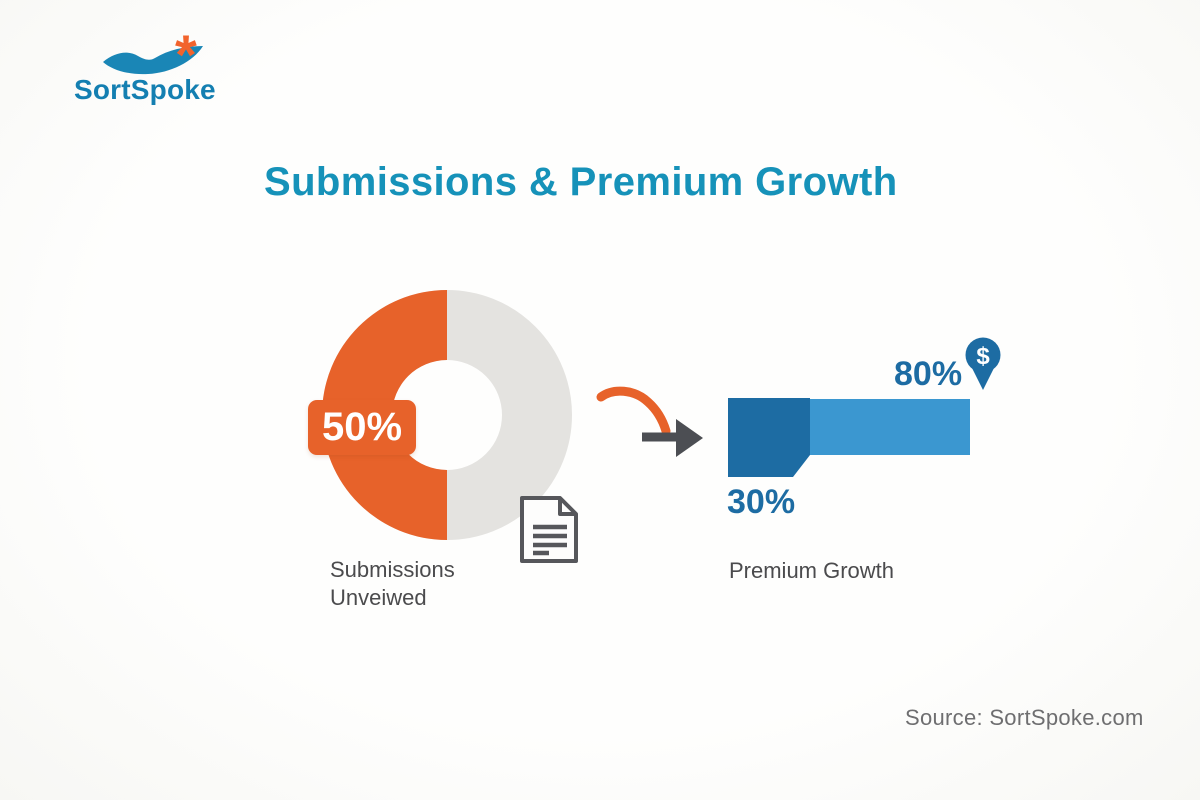 This screenshot has height=800, width=1200. Describe the element at coordinates (983, 356) in the screenshot. I see `dollar-symbol: $` at that location.